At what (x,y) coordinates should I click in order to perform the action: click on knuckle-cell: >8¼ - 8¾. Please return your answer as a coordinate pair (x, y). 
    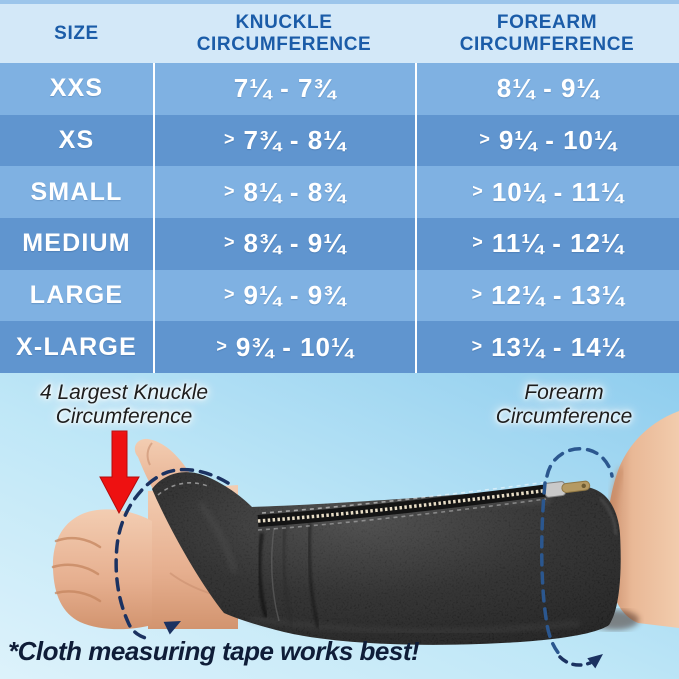
    Looking at the image, I should click on (284, 192).